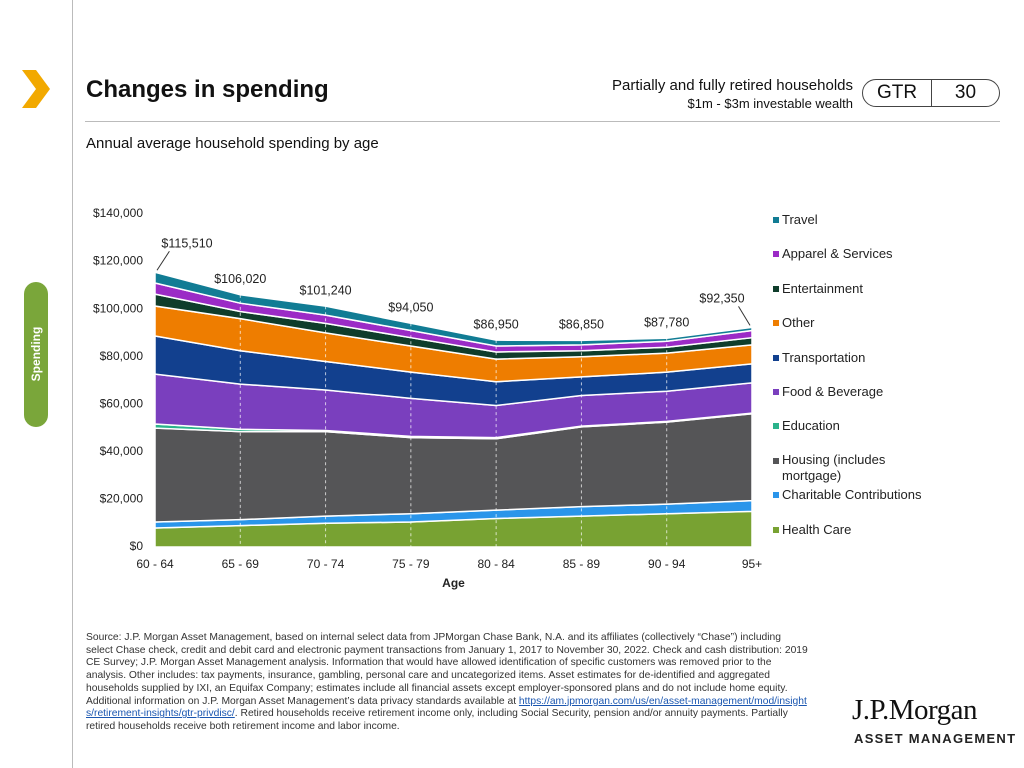 Image resolution: width=1024 pixels, height=768 pixels. Describe the element at coordinates (822, 288) in the screenshot. I see `legend-label: Entertainment` at that location.